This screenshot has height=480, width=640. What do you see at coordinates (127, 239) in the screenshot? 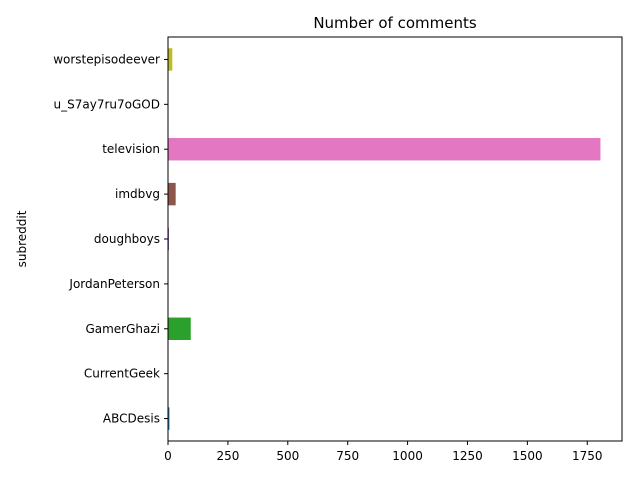
I see `y-tick-label: doughboys` at bounding box center [127, 239].